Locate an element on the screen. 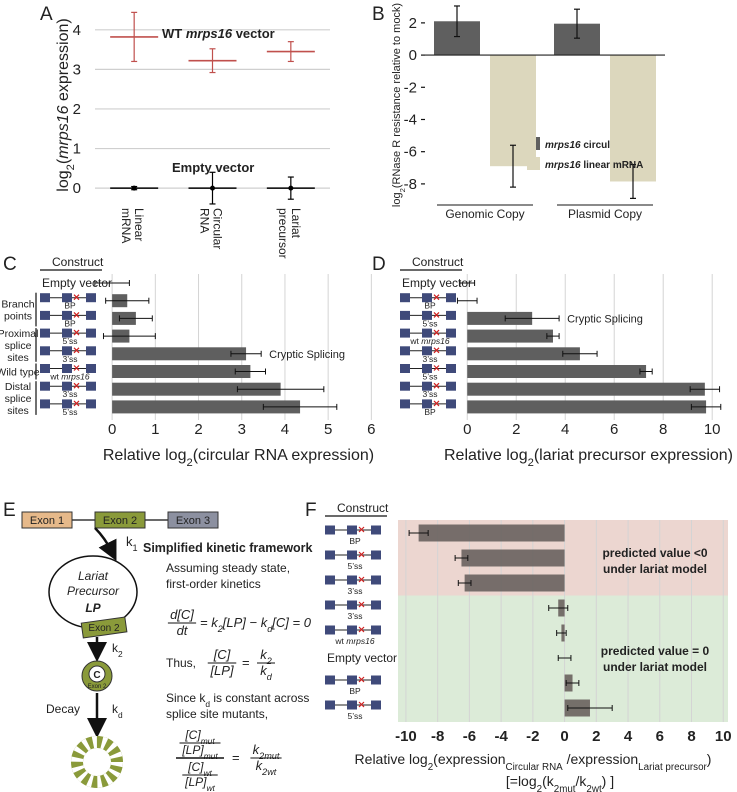  fraction-denominator: [LP]wt is located at coordinates (199, 783).